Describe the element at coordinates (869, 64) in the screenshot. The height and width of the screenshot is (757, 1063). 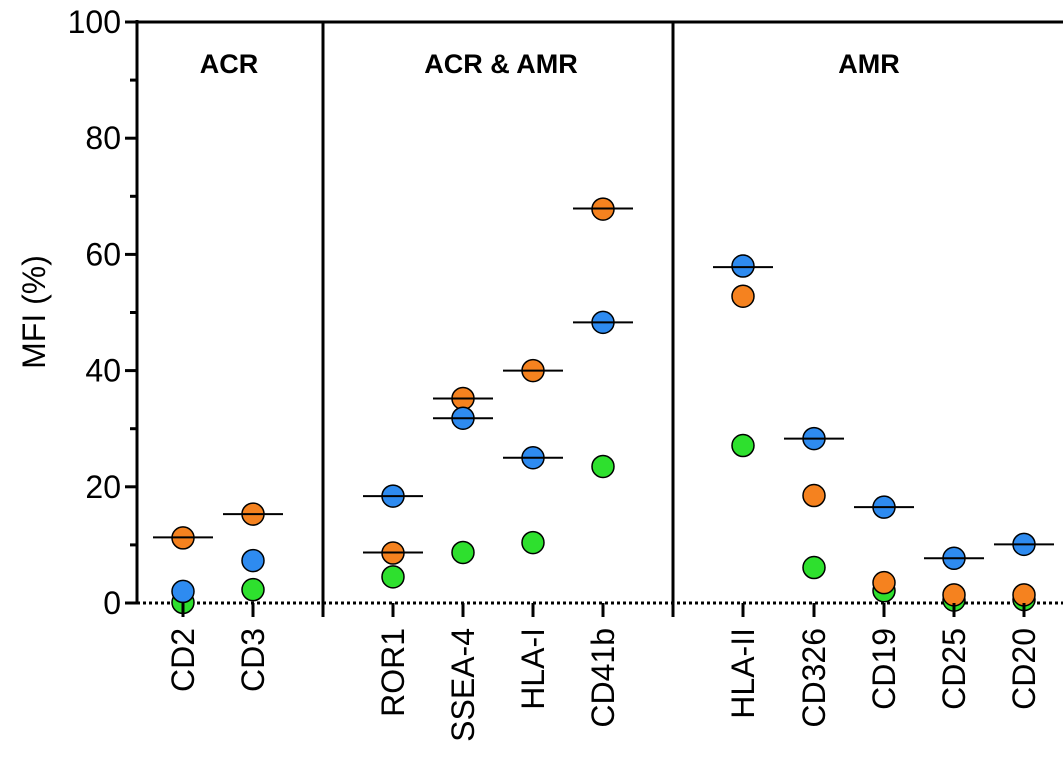
I see `panel-label: AMR` at that location.